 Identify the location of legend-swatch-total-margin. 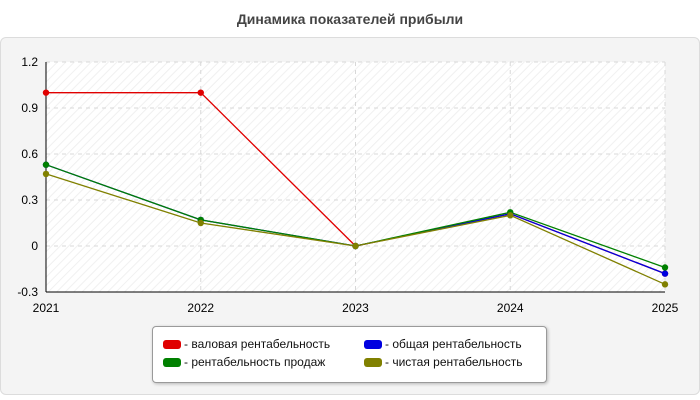
(373, 344).